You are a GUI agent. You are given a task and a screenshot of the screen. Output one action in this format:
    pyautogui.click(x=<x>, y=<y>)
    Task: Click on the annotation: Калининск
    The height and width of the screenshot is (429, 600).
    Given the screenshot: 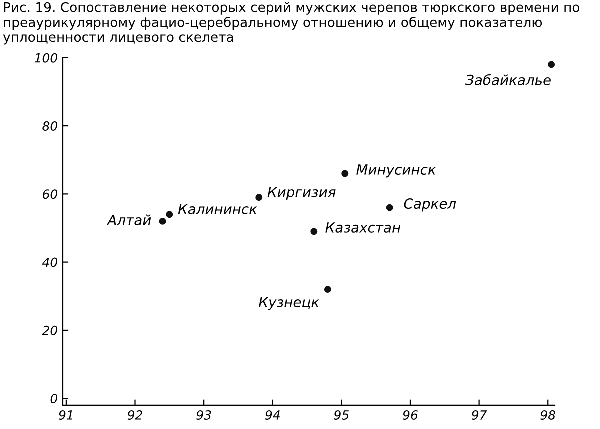 What is the action you would take?
    pyautogui.click(x=218, y=209)
    